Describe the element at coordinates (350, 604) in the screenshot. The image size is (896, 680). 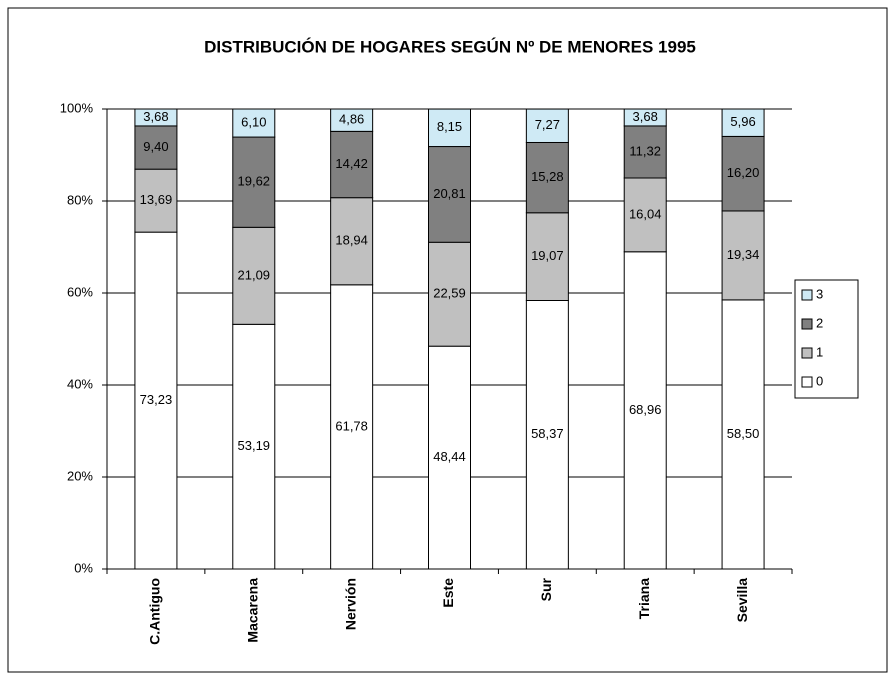
I see `x-tick-label: Nervión` at that location.